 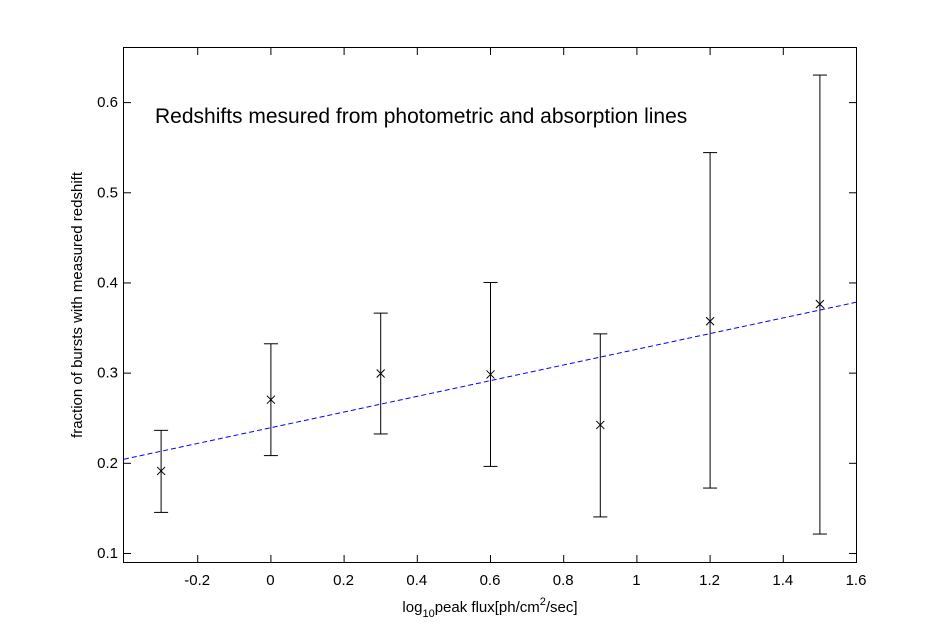 I want to click on x-tick-label: 1.4, so click(x=782, y=580).